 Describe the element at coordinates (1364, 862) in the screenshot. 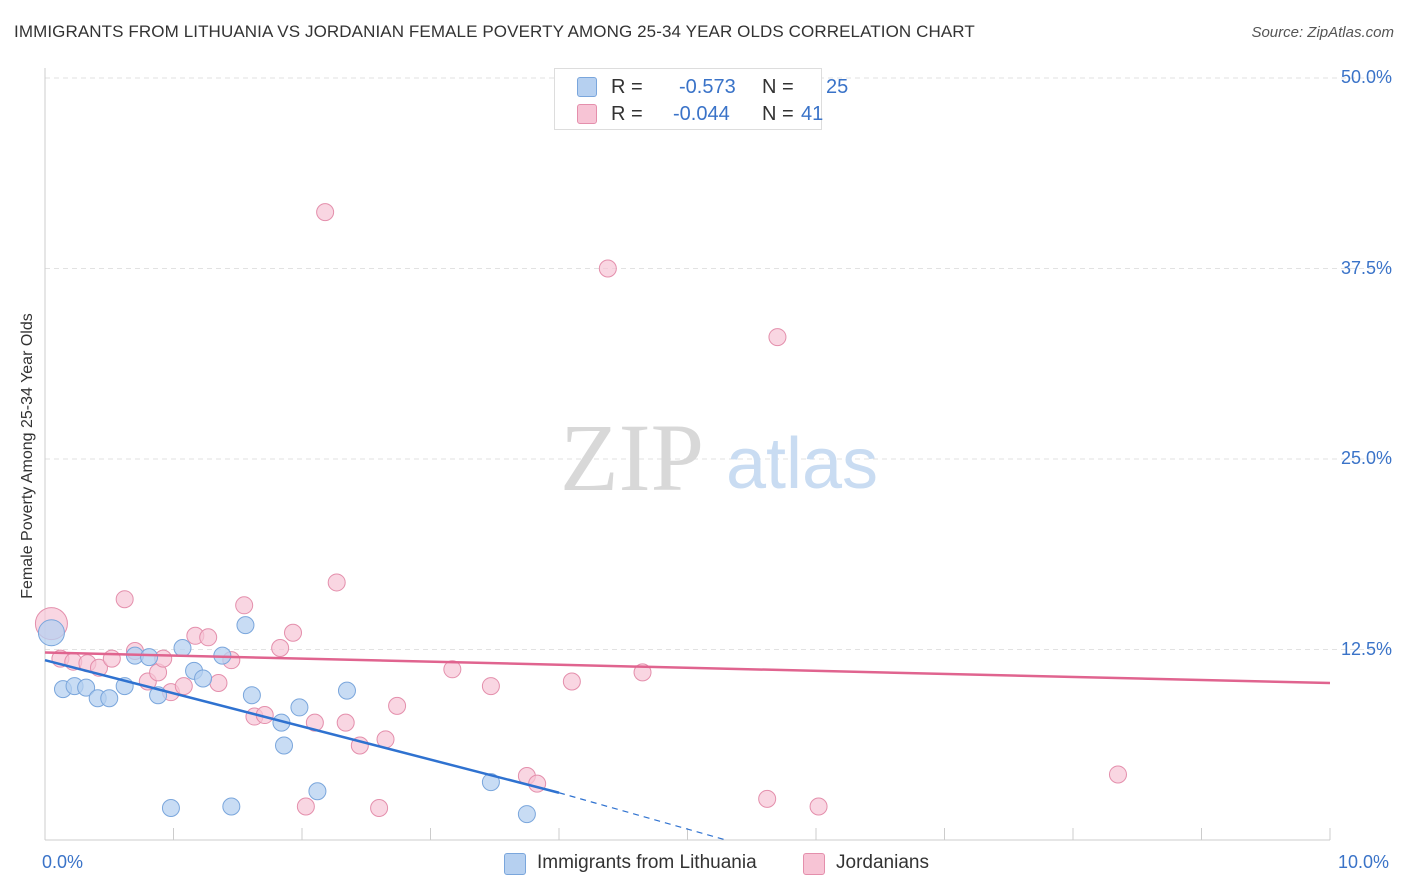

I see `x-tick-label-max: 10.0%` at that location.